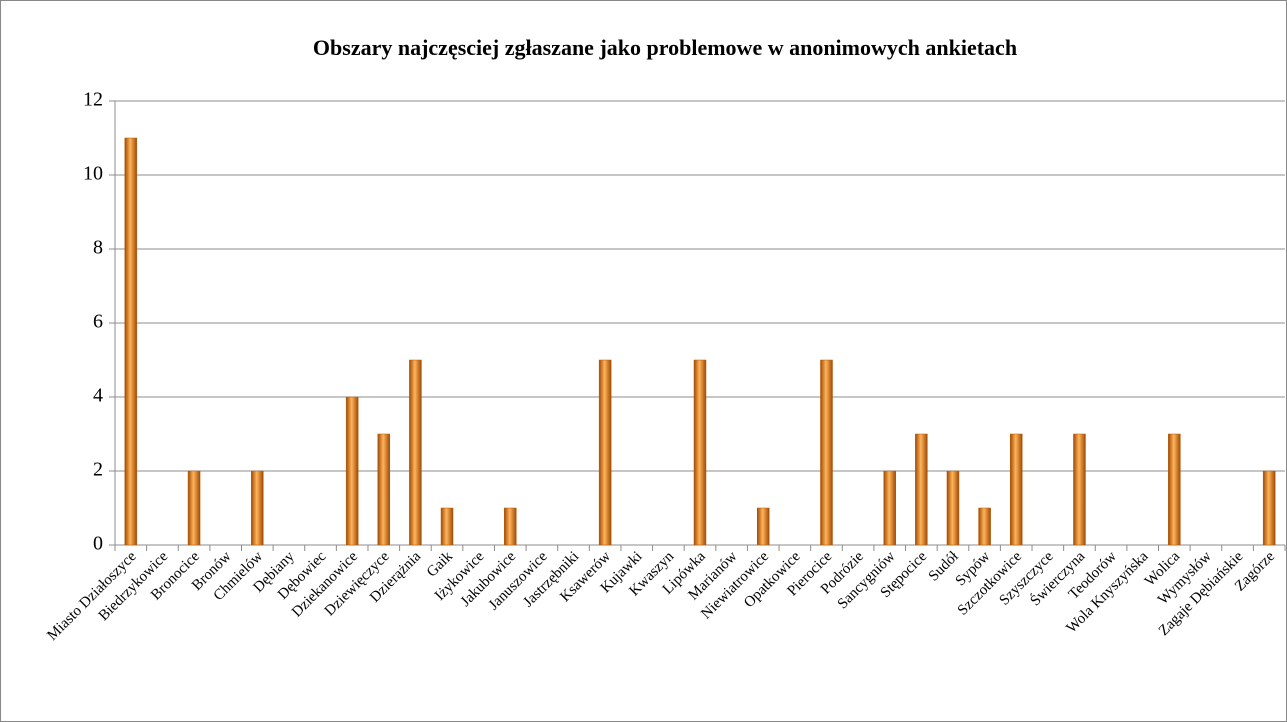 This screenshot has width=1287, height=722. What do you see at coordinates (98, 248) in the screenshot?
I see `y-tick-label: 8` at bounding box center [98, 248].